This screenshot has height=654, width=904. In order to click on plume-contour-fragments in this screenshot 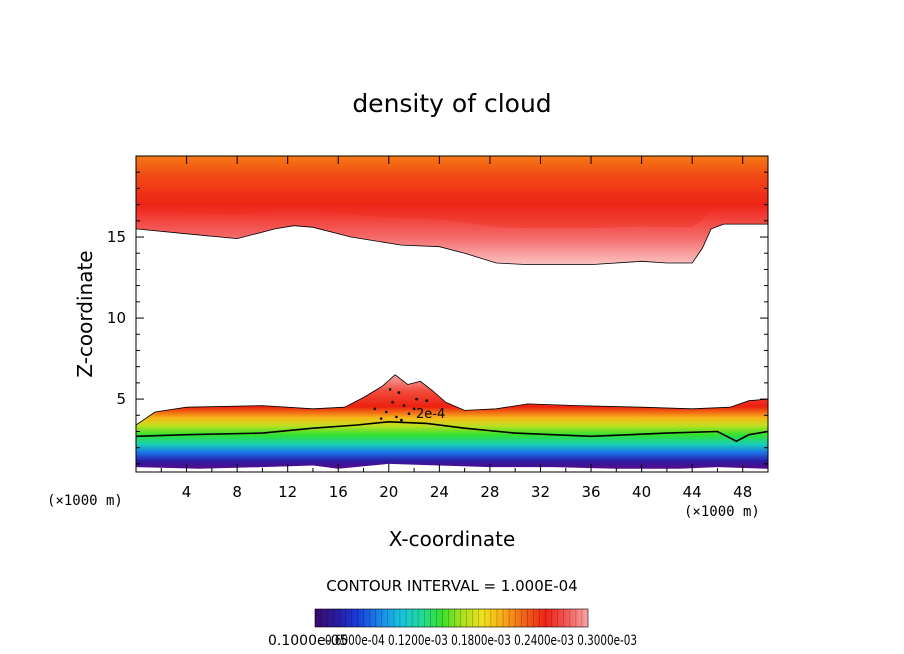, I will do `click(401, 405)`.